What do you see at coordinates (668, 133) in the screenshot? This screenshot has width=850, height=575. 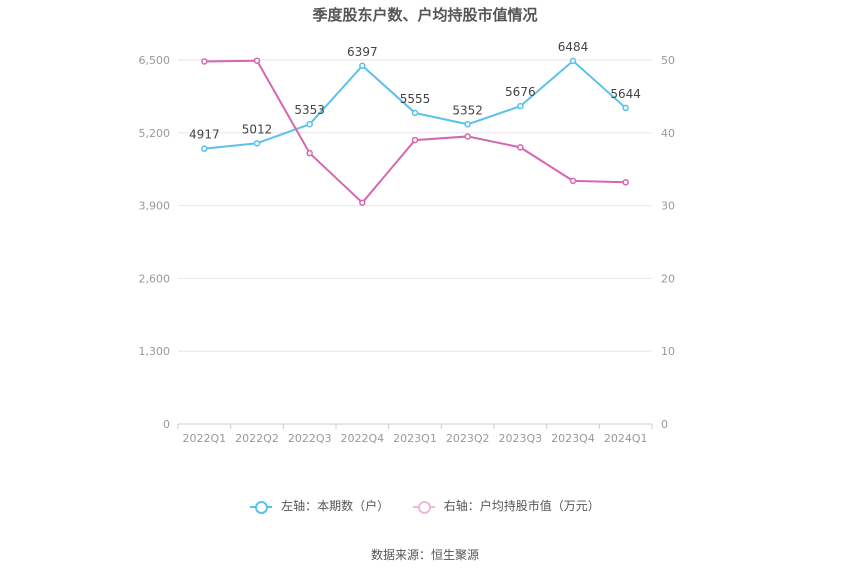 I see `y-right-tick-label: 40` at bounding box center [668, 133].